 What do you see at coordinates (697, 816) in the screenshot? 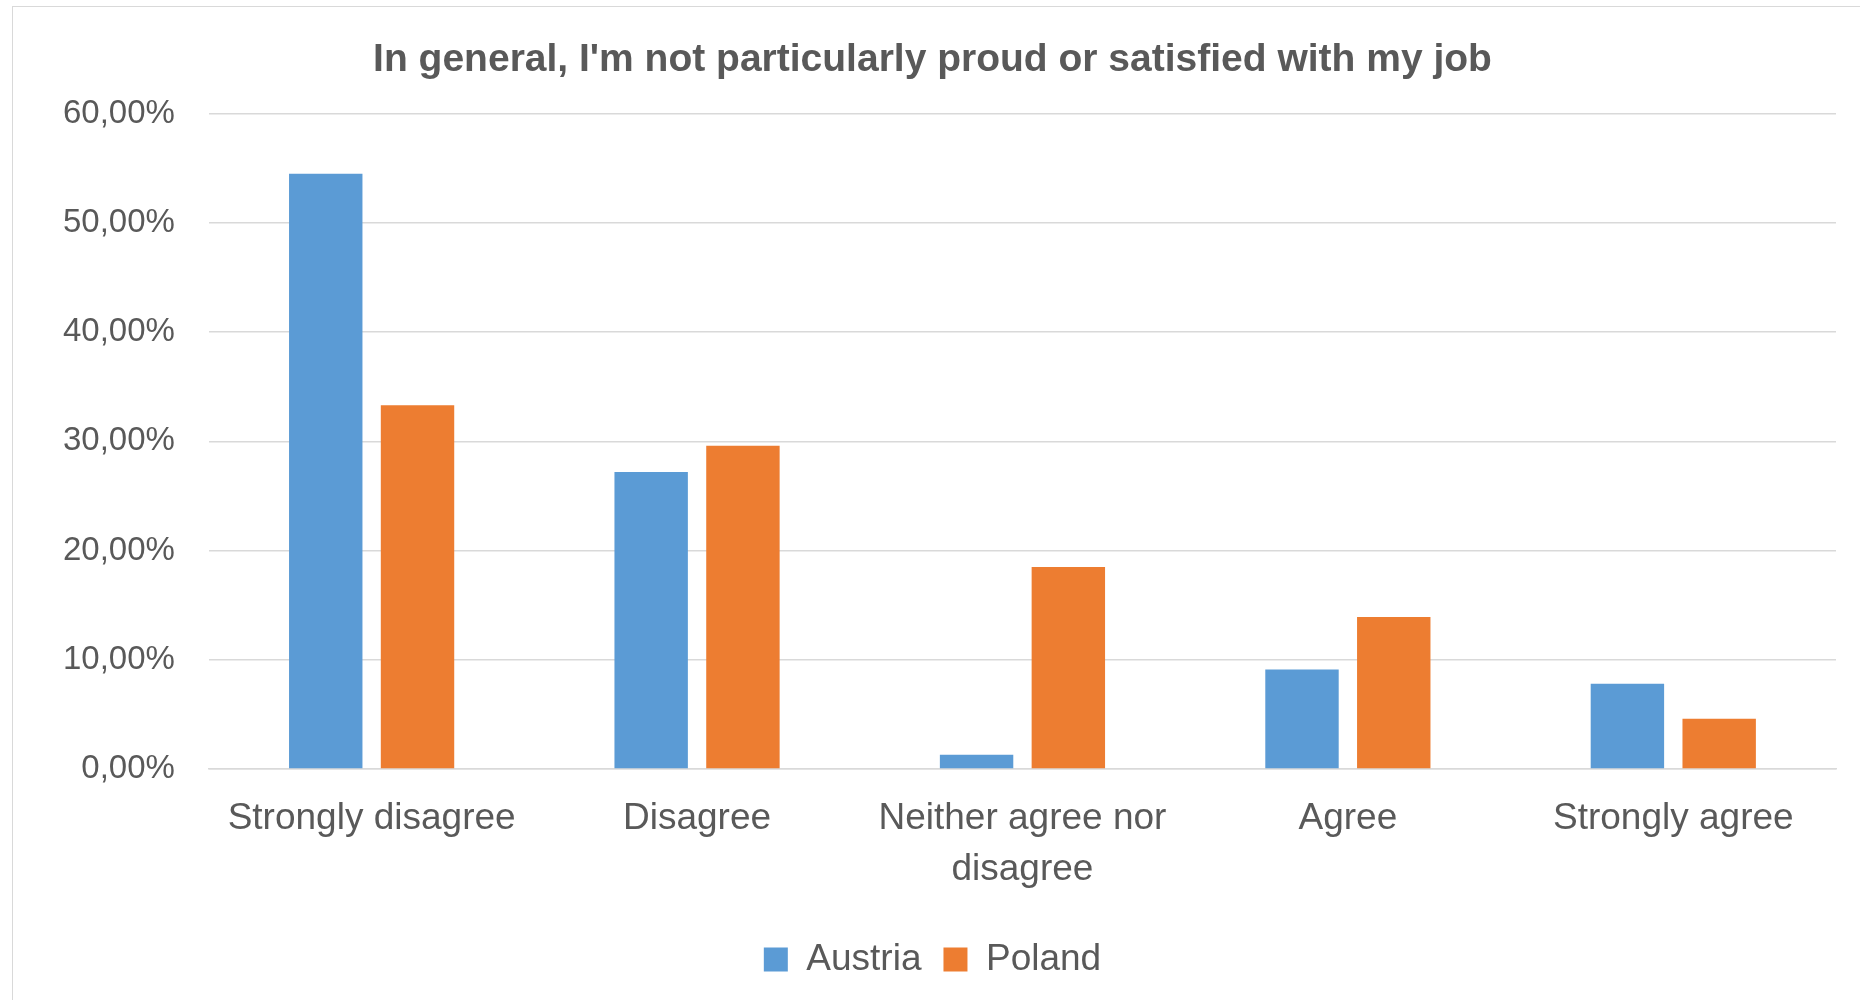
I see `x-tick-label: Disagree` at bounding box center [697, 816].